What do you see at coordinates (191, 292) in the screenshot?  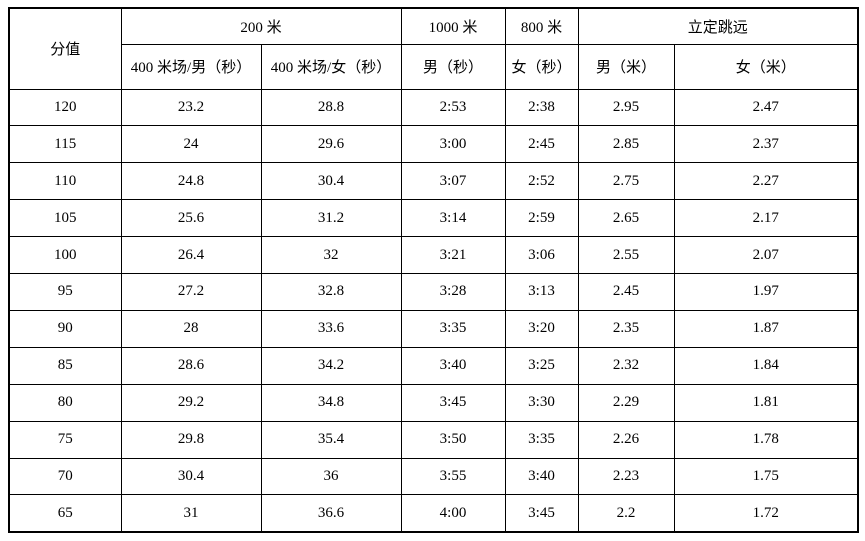 I see `cell-200m-male: 27.2` at bounding box center [191, 292].